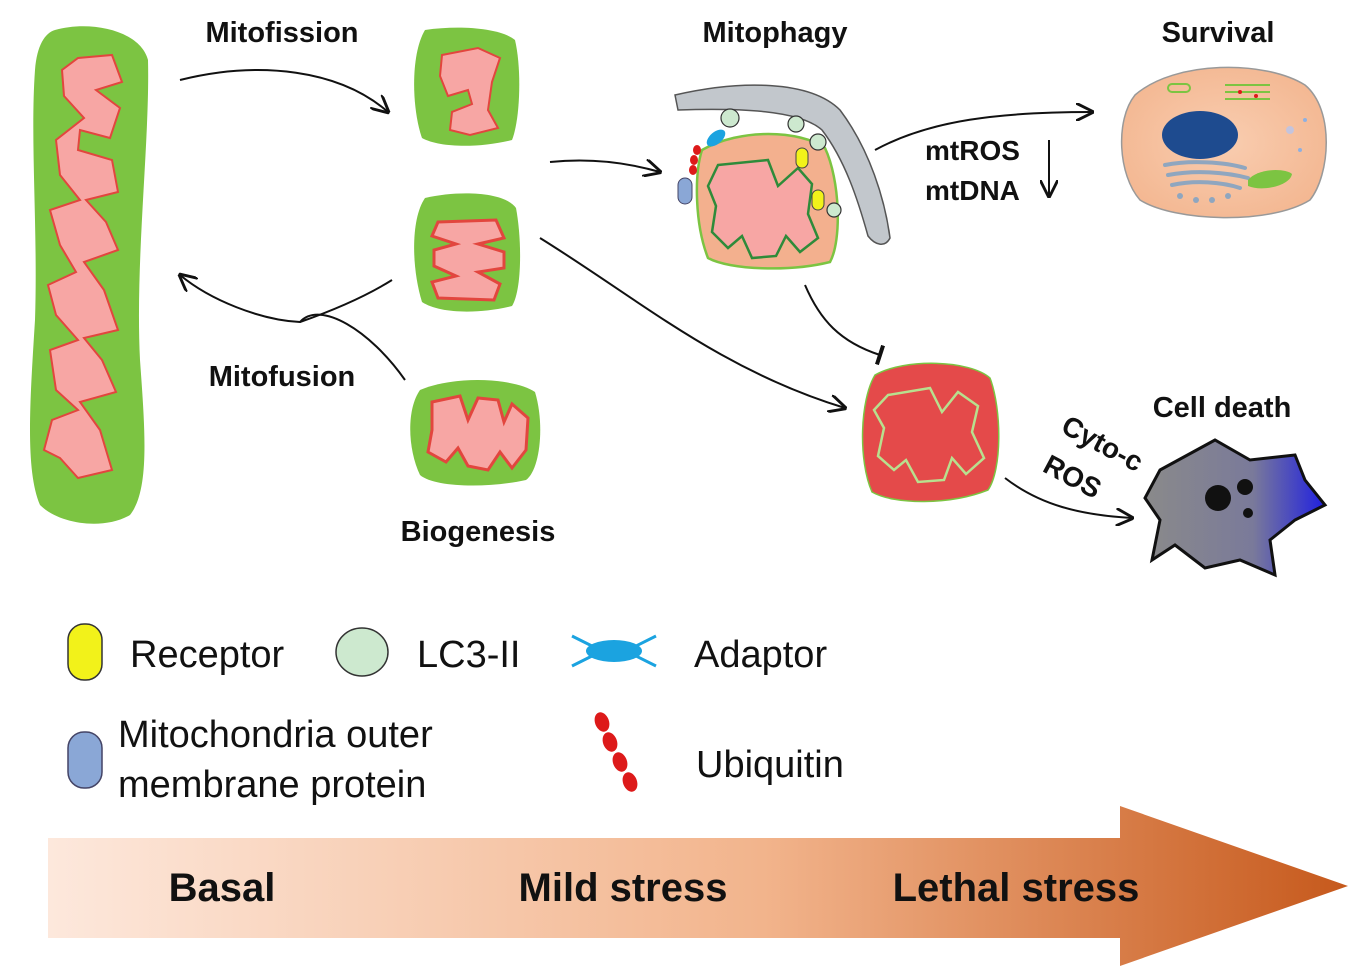 Image resolution: width=1354 pixels, height=974 pixels. Describe the element at coordinates (362, 652) in the screenshot. I see `lc3-legend-icon` at that location.